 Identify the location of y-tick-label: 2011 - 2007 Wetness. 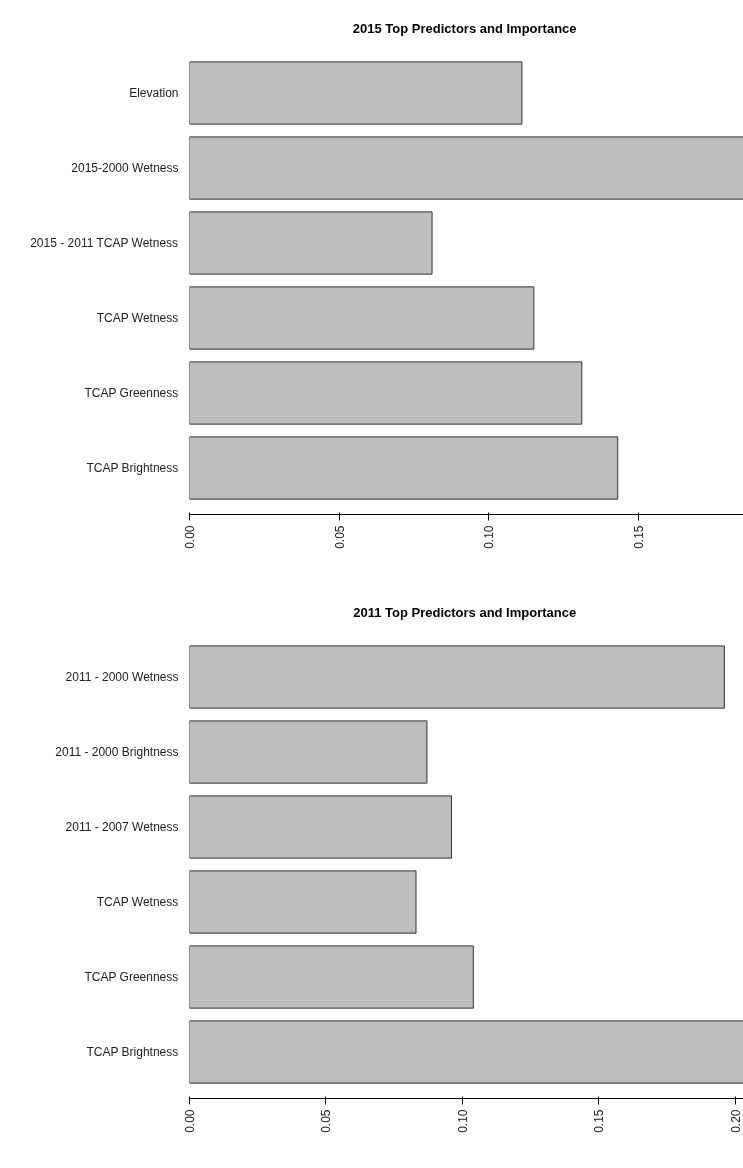
(122, 827).